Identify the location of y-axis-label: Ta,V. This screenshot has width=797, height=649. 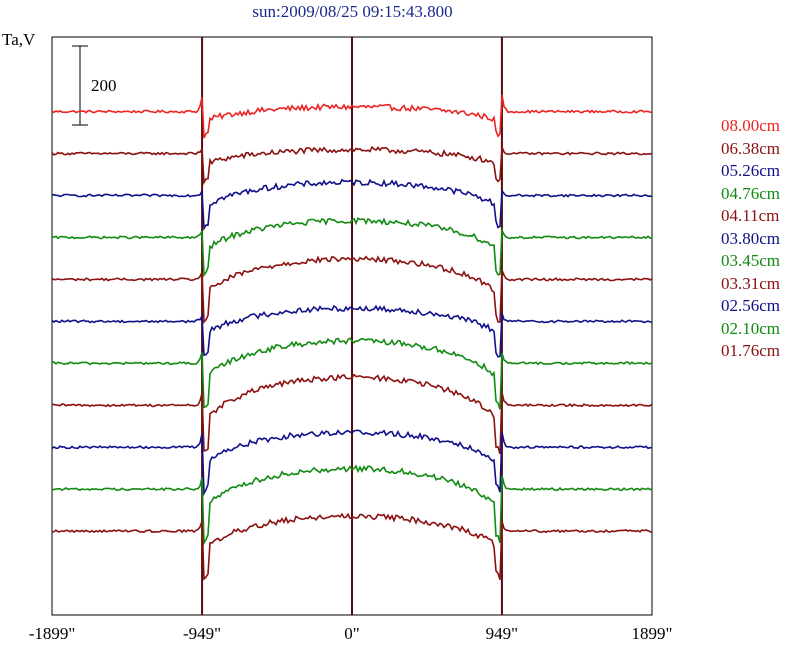
(19, 39).